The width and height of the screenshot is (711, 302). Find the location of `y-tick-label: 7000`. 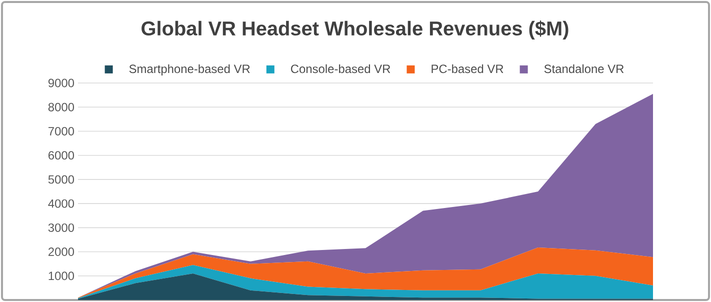

y-tick-label: 7000 is located at coordinates (61, 131).